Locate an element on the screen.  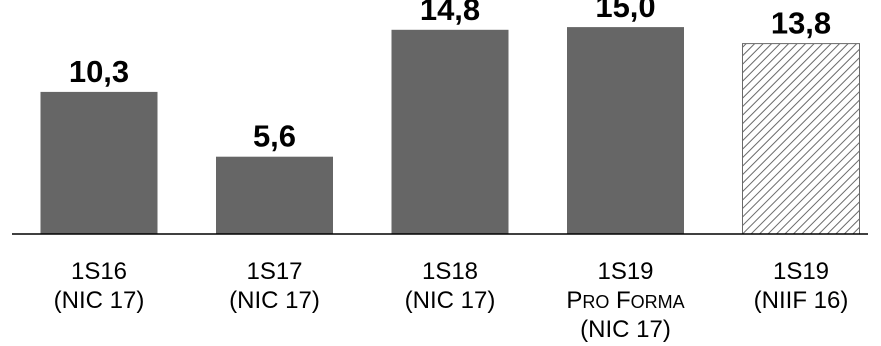
category-label-0-line-1: (NIC 17) is located at coordinates (99, 300).